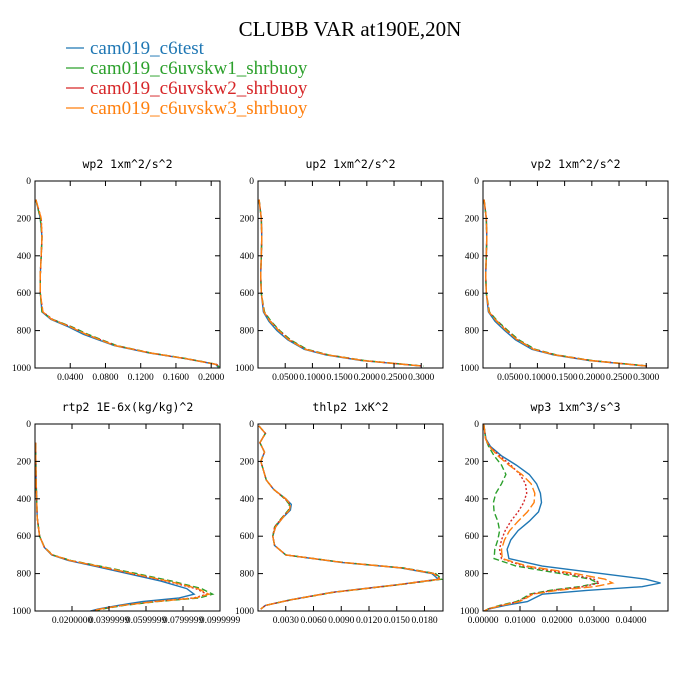 This screenshot has height=700, width=700. What do you see at coordinates (619, 378) in the screenshot?
I see `x-tick-label: 0.2500` at bounding box center [619, 378].